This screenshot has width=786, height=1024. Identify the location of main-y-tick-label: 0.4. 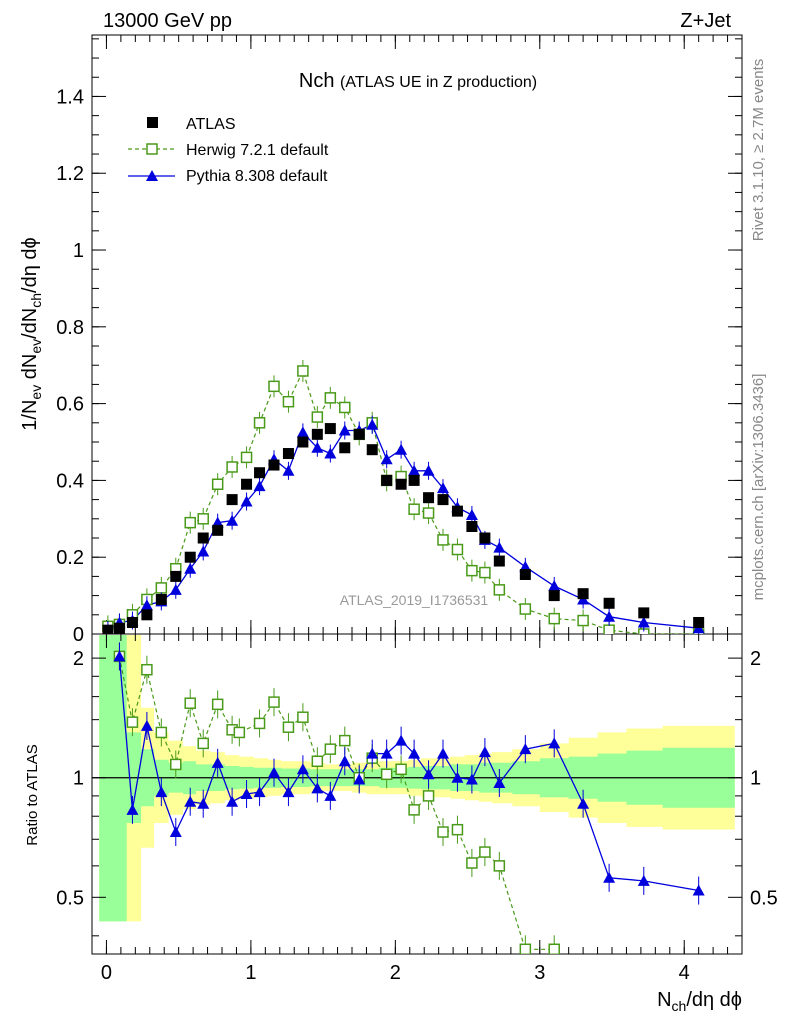
(70, 481).